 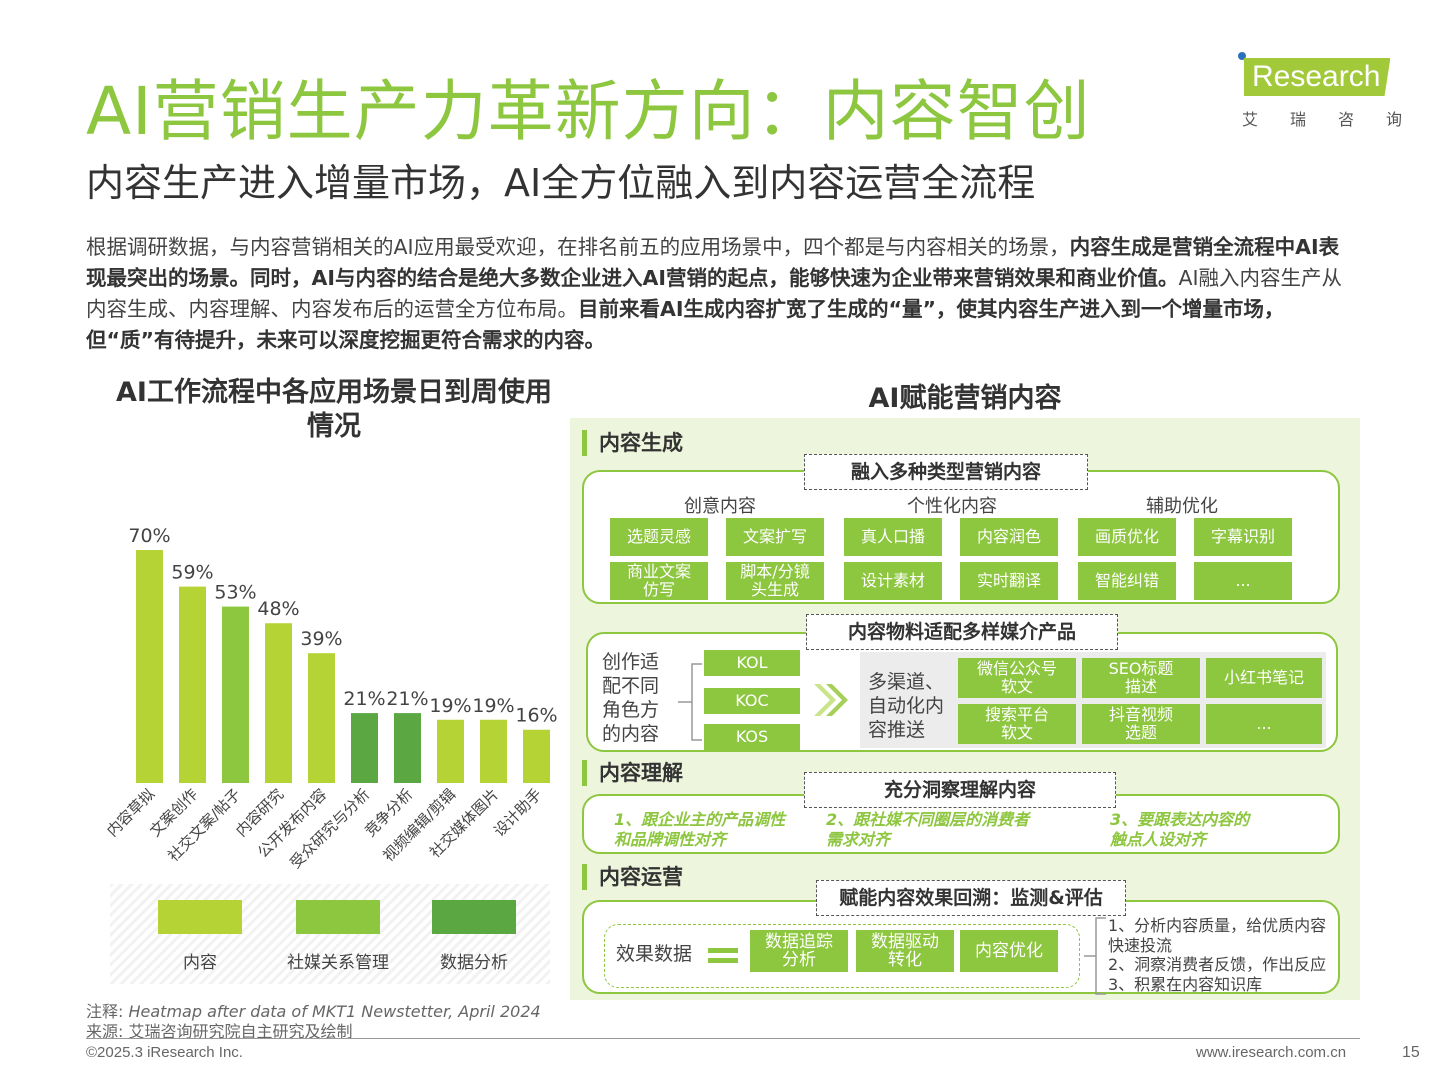 What do you see at coordinates (1217, 964) in the screenshot?
I see `ops-note-2: 2、洞察消费者反馈，作出反应` at bounding box center [1217, 964].